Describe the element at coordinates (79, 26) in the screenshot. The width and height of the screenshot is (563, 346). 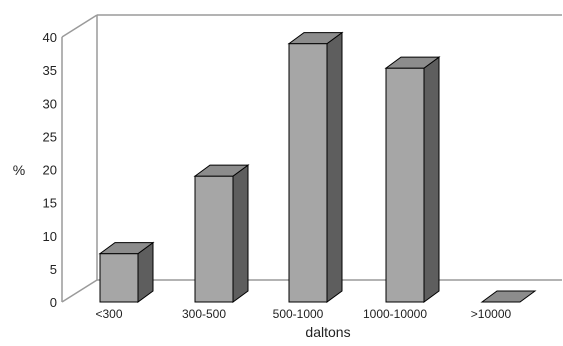
I see `left-wall-top-edge` at that location.